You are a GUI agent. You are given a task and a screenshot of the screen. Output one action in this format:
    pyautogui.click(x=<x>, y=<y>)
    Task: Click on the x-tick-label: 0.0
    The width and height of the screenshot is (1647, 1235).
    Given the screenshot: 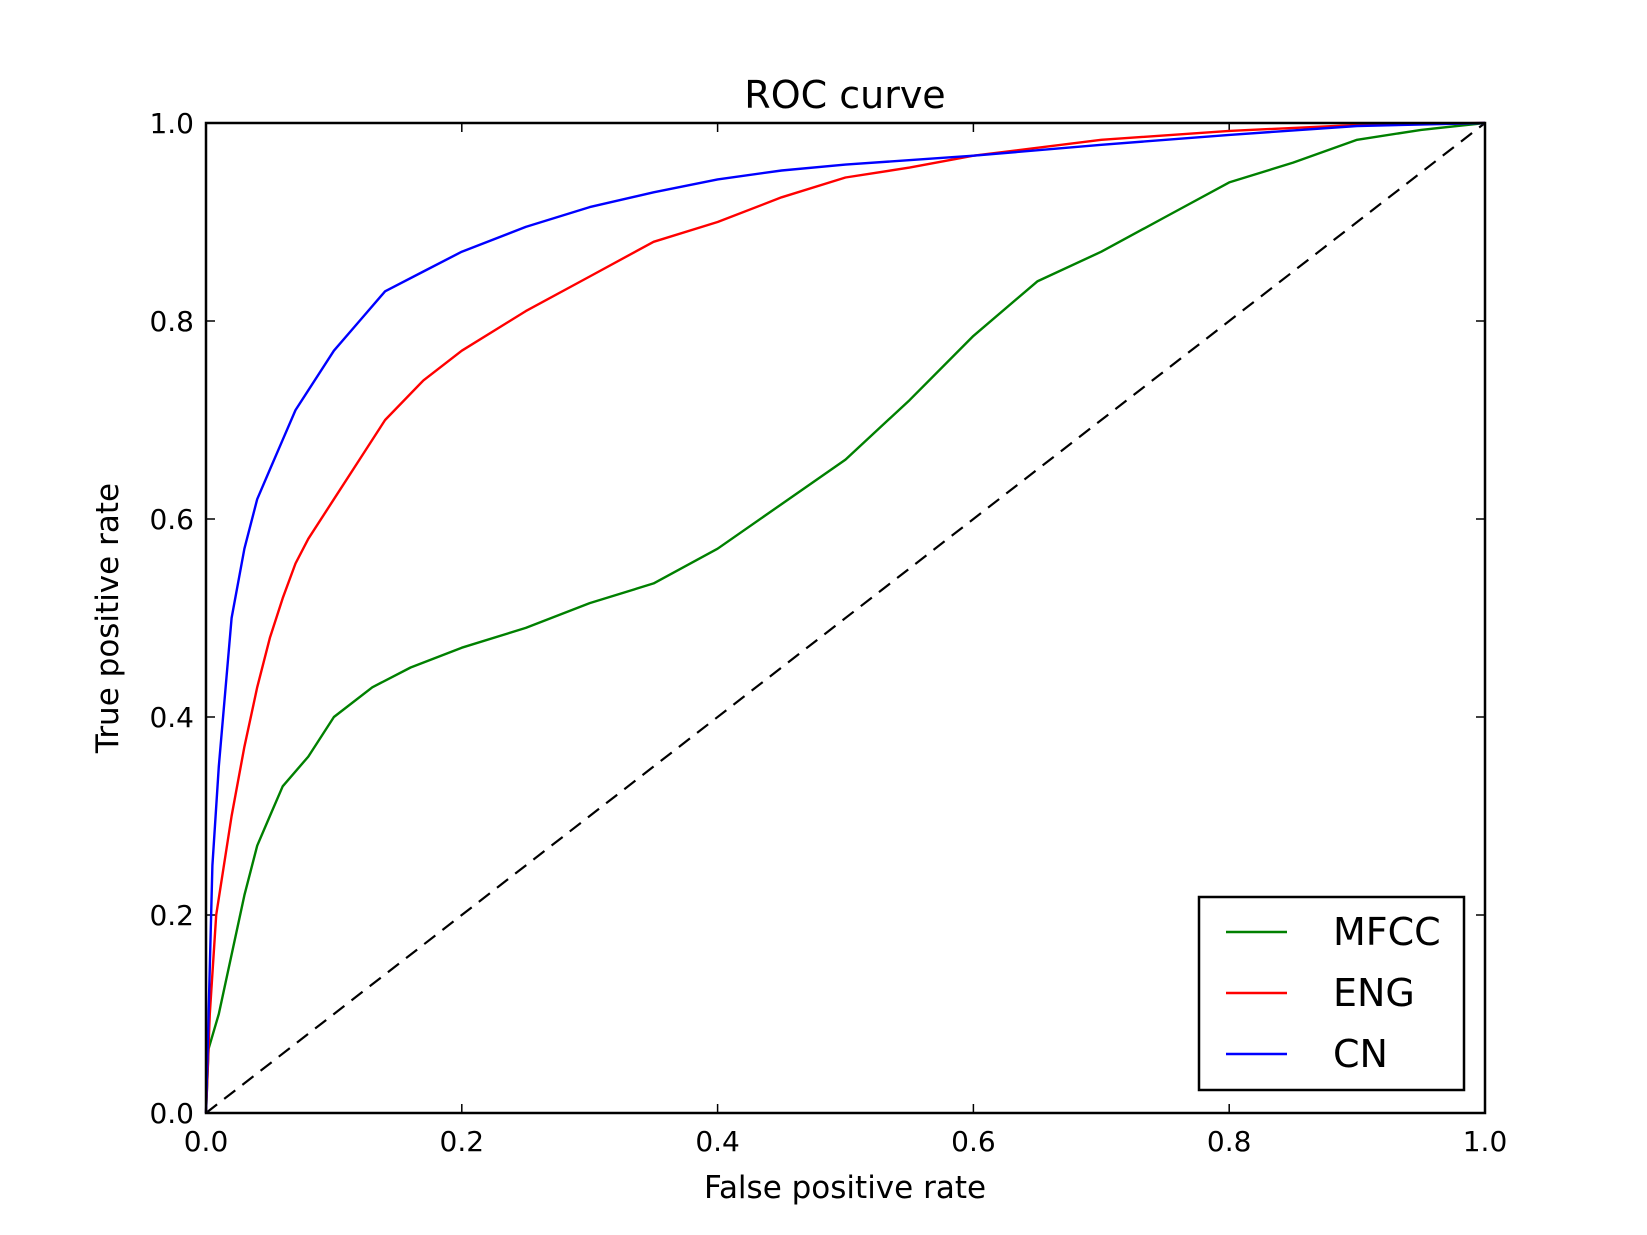 What is the action you would take?
    pyautogui.click(x=206, y=1141)
    